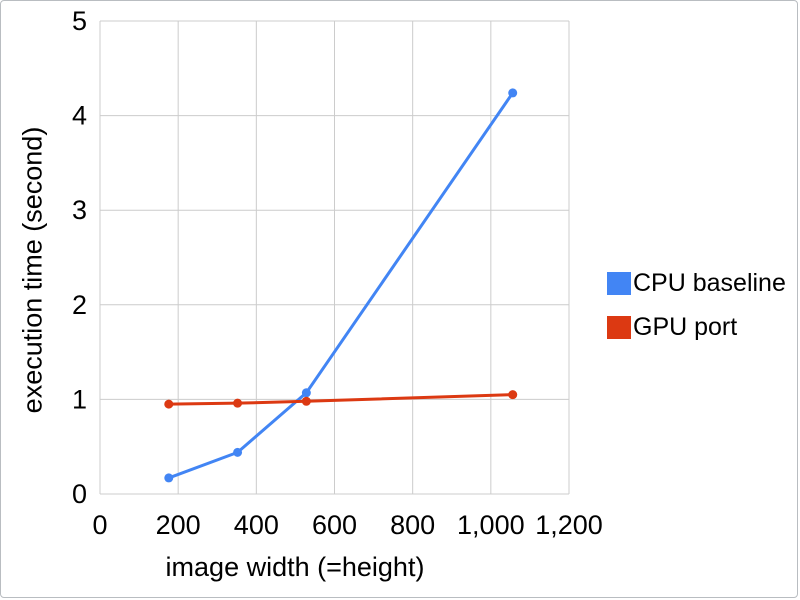 This screenshot has height=600, width=800. What do you see at coordinates (178, 525) in the screenshot?
I see `x-tick-label: 200` at bounding box center [178, 525].